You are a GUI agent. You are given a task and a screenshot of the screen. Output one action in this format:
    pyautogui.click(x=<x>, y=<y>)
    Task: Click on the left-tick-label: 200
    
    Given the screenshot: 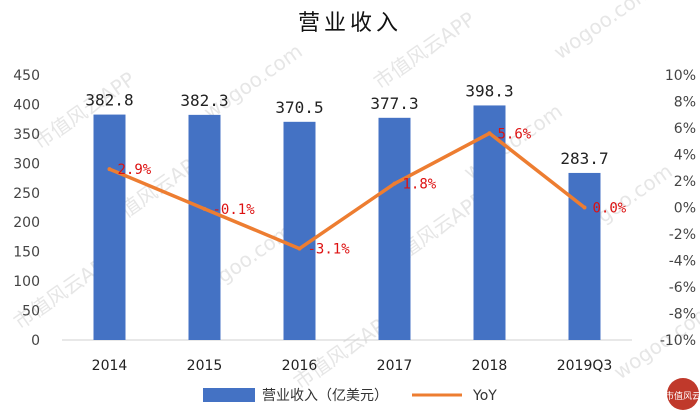 What is the action you would take?
    pyautogui.click(x=26, y=223)
    